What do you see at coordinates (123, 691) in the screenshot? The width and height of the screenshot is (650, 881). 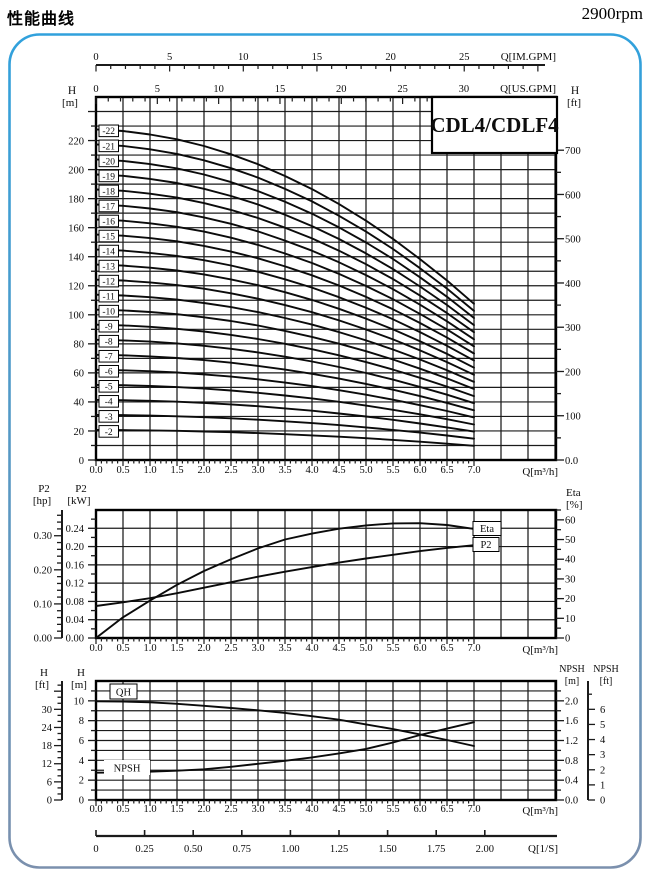 I see `curve-label-box` at bounding box center [123, 691].